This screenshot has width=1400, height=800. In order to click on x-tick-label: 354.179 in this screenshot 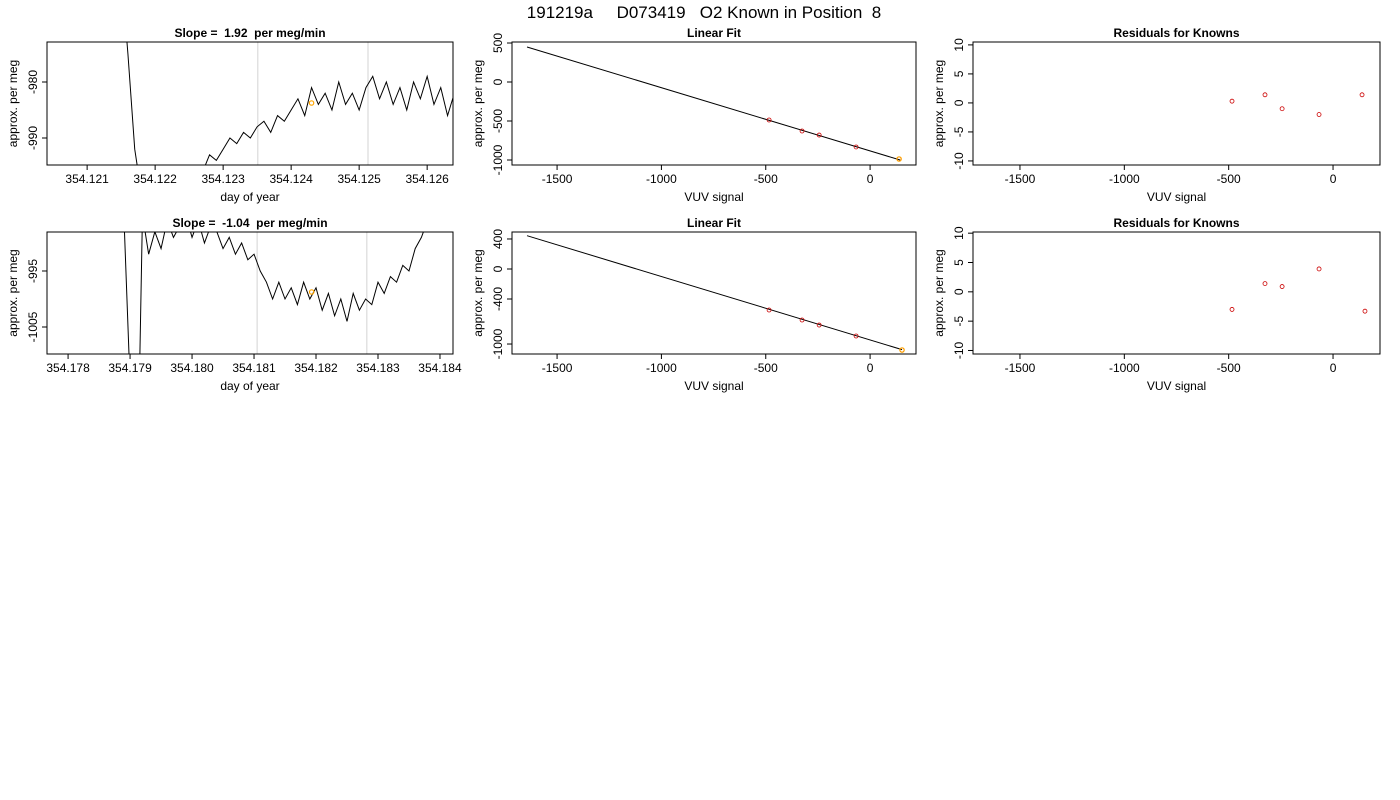, I will do `click(130, 368)`.